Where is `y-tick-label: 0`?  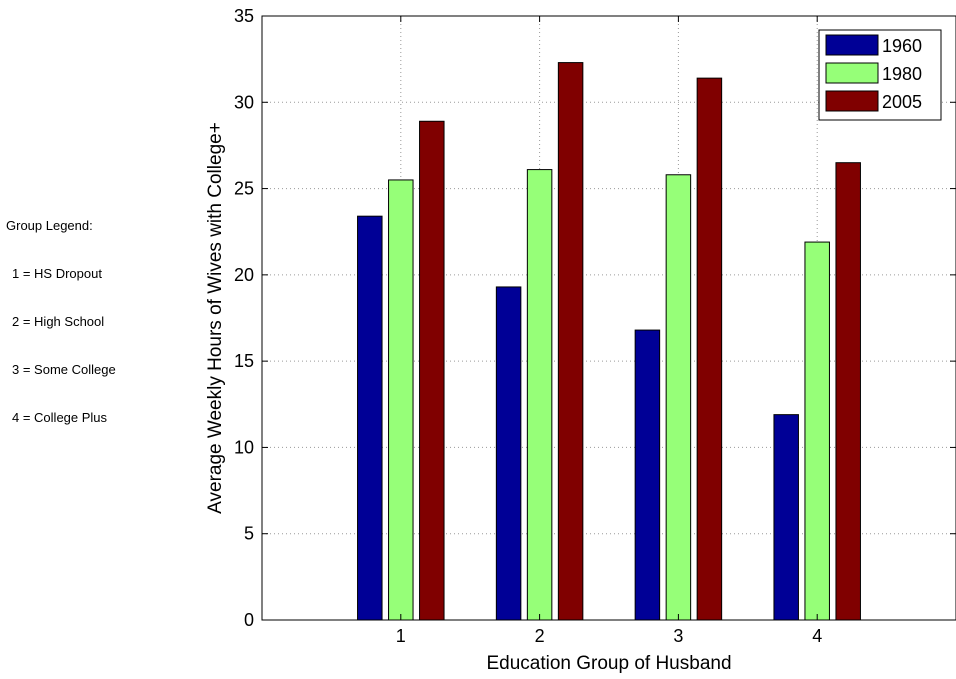
y-tick-label: 0 is located at coordinates (249, 620).